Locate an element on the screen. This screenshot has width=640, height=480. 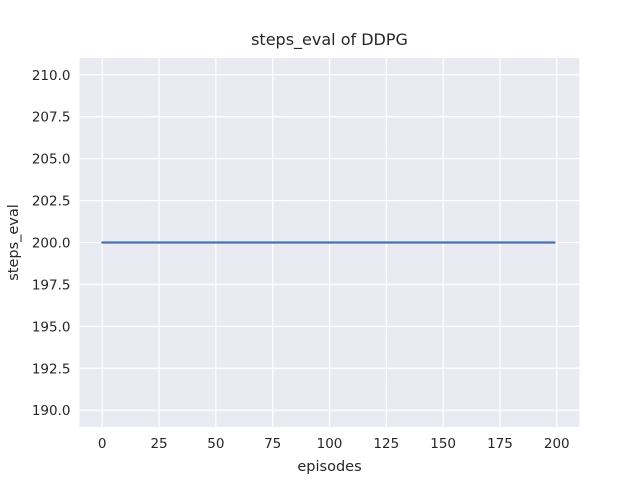
x-tick-label: 100 is located at coordinates (330, 444).